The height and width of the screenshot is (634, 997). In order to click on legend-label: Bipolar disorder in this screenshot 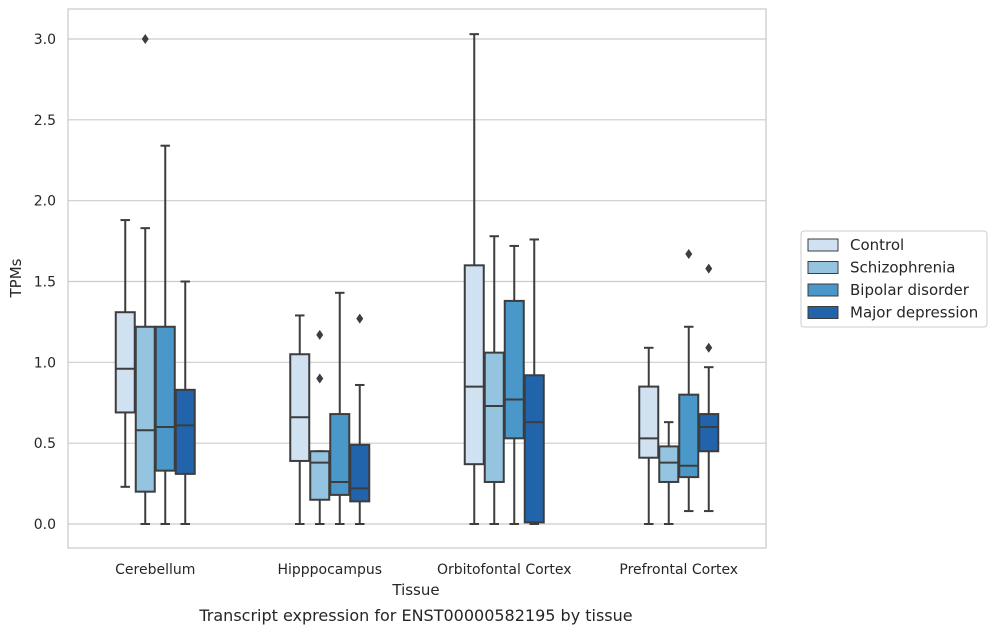, I will do `click(910, 290)`.